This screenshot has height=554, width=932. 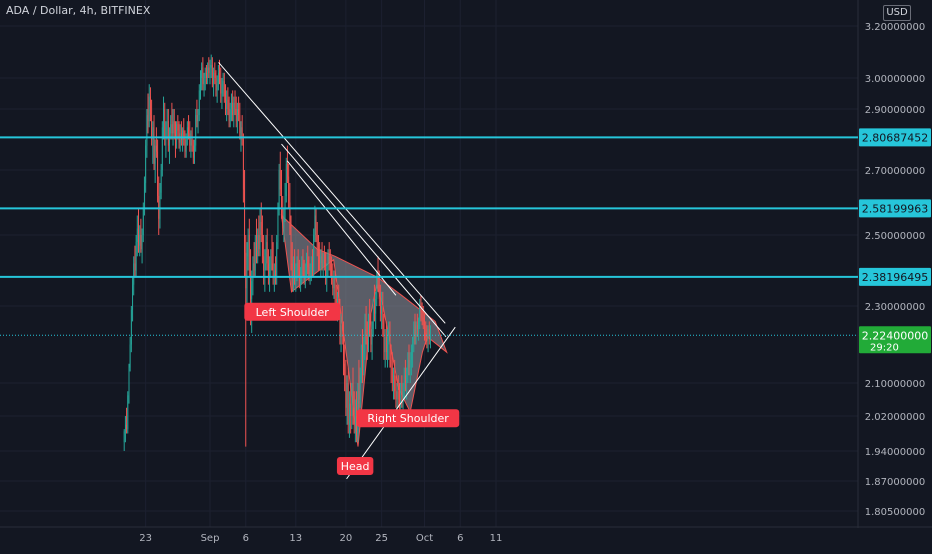 I want to click on price-level-tag-label: 2.80687452, so click(x=895, y=137).